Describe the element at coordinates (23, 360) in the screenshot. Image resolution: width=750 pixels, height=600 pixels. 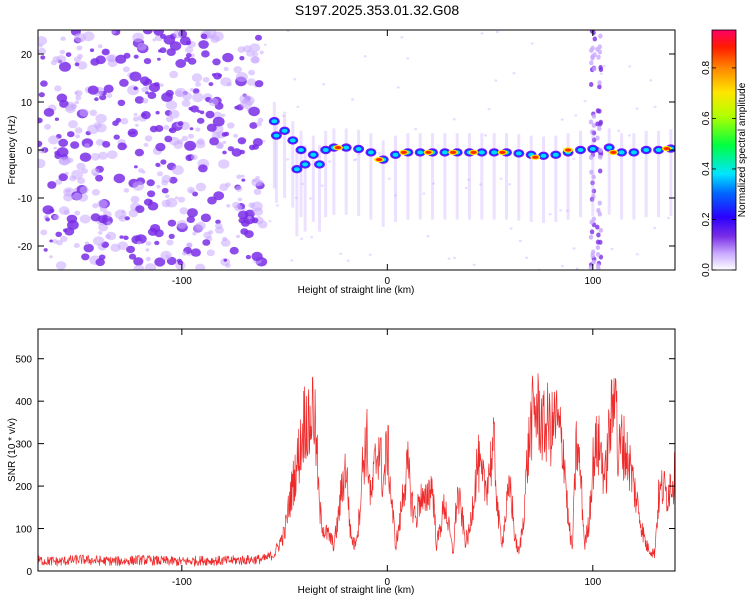
I see `snr-y-tick-label: 500` at that location.